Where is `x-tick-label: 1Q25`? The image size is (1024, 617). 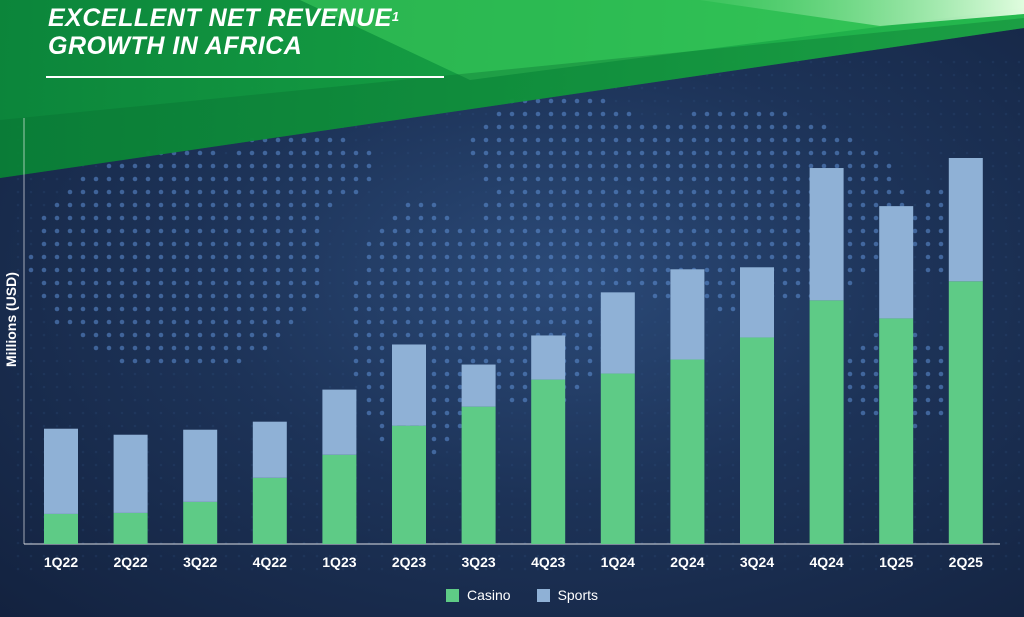
x-tick-label: 1Q25 is located at coordinates (896, 562).